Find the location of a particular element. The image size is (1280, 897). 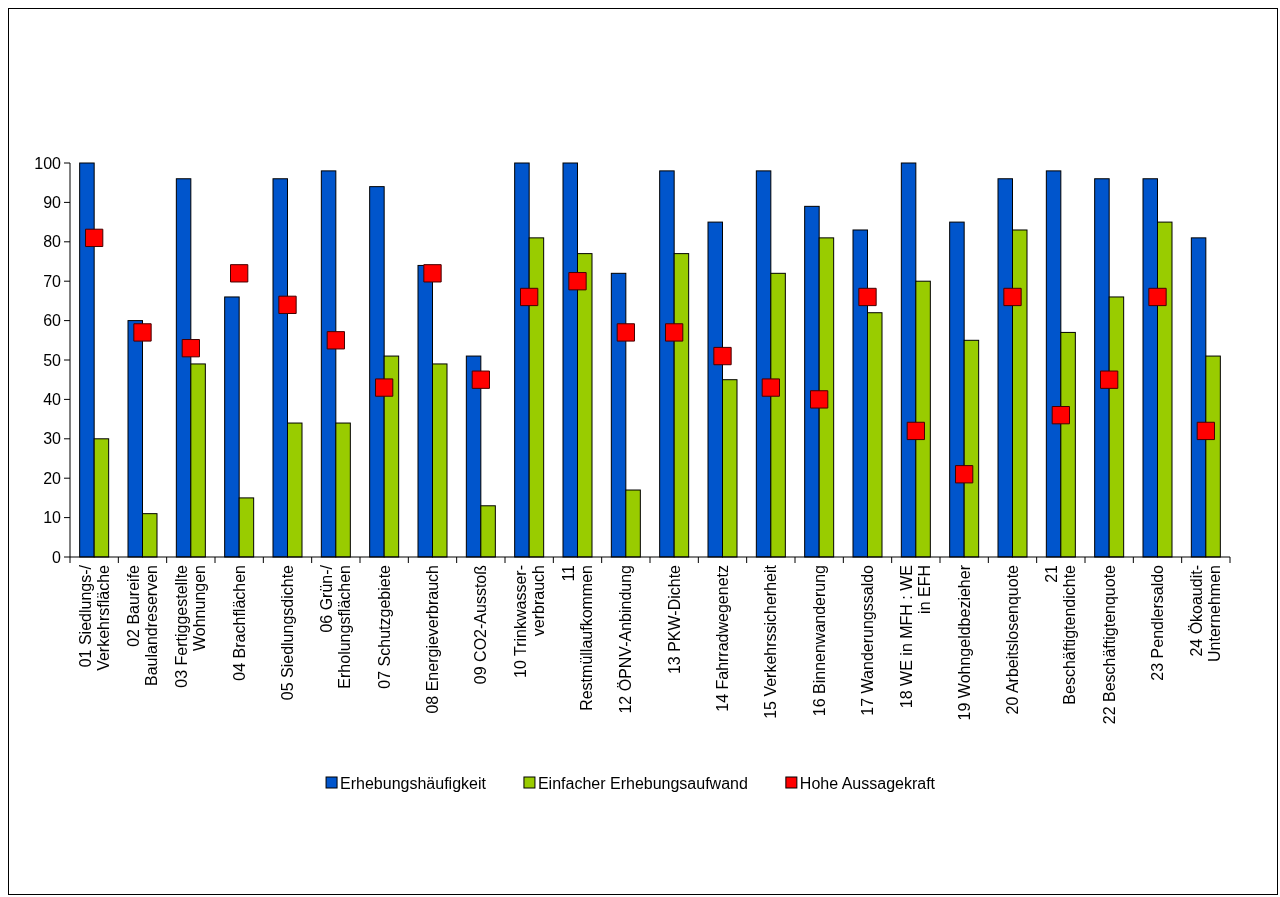

y-tick-label: 80 is located at coordinates (52, 242).